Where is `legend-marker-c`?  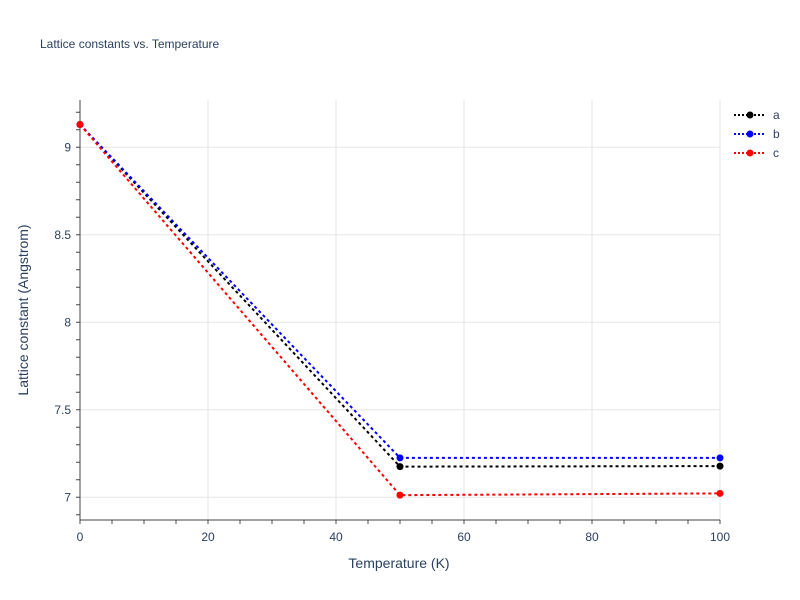 legend-marker-c is located at coordinates (750, 152).